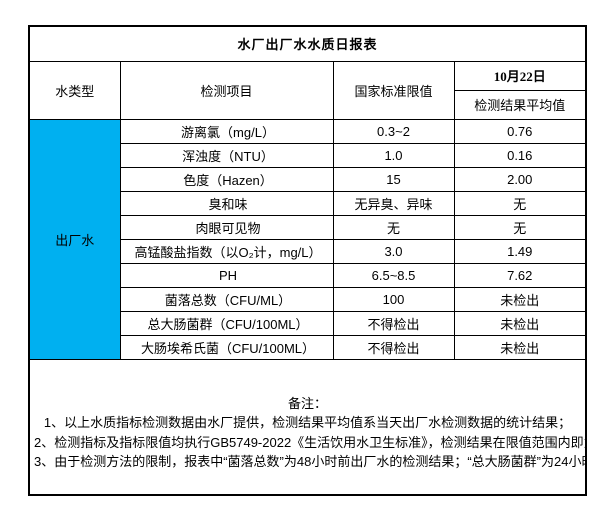 This screenshot has height=517, width=607. What do you see at coordinates (226, 155) in the screenshot?
I see `item-cell: 浑浊度（NTU）` at bounding box center [226, 155].